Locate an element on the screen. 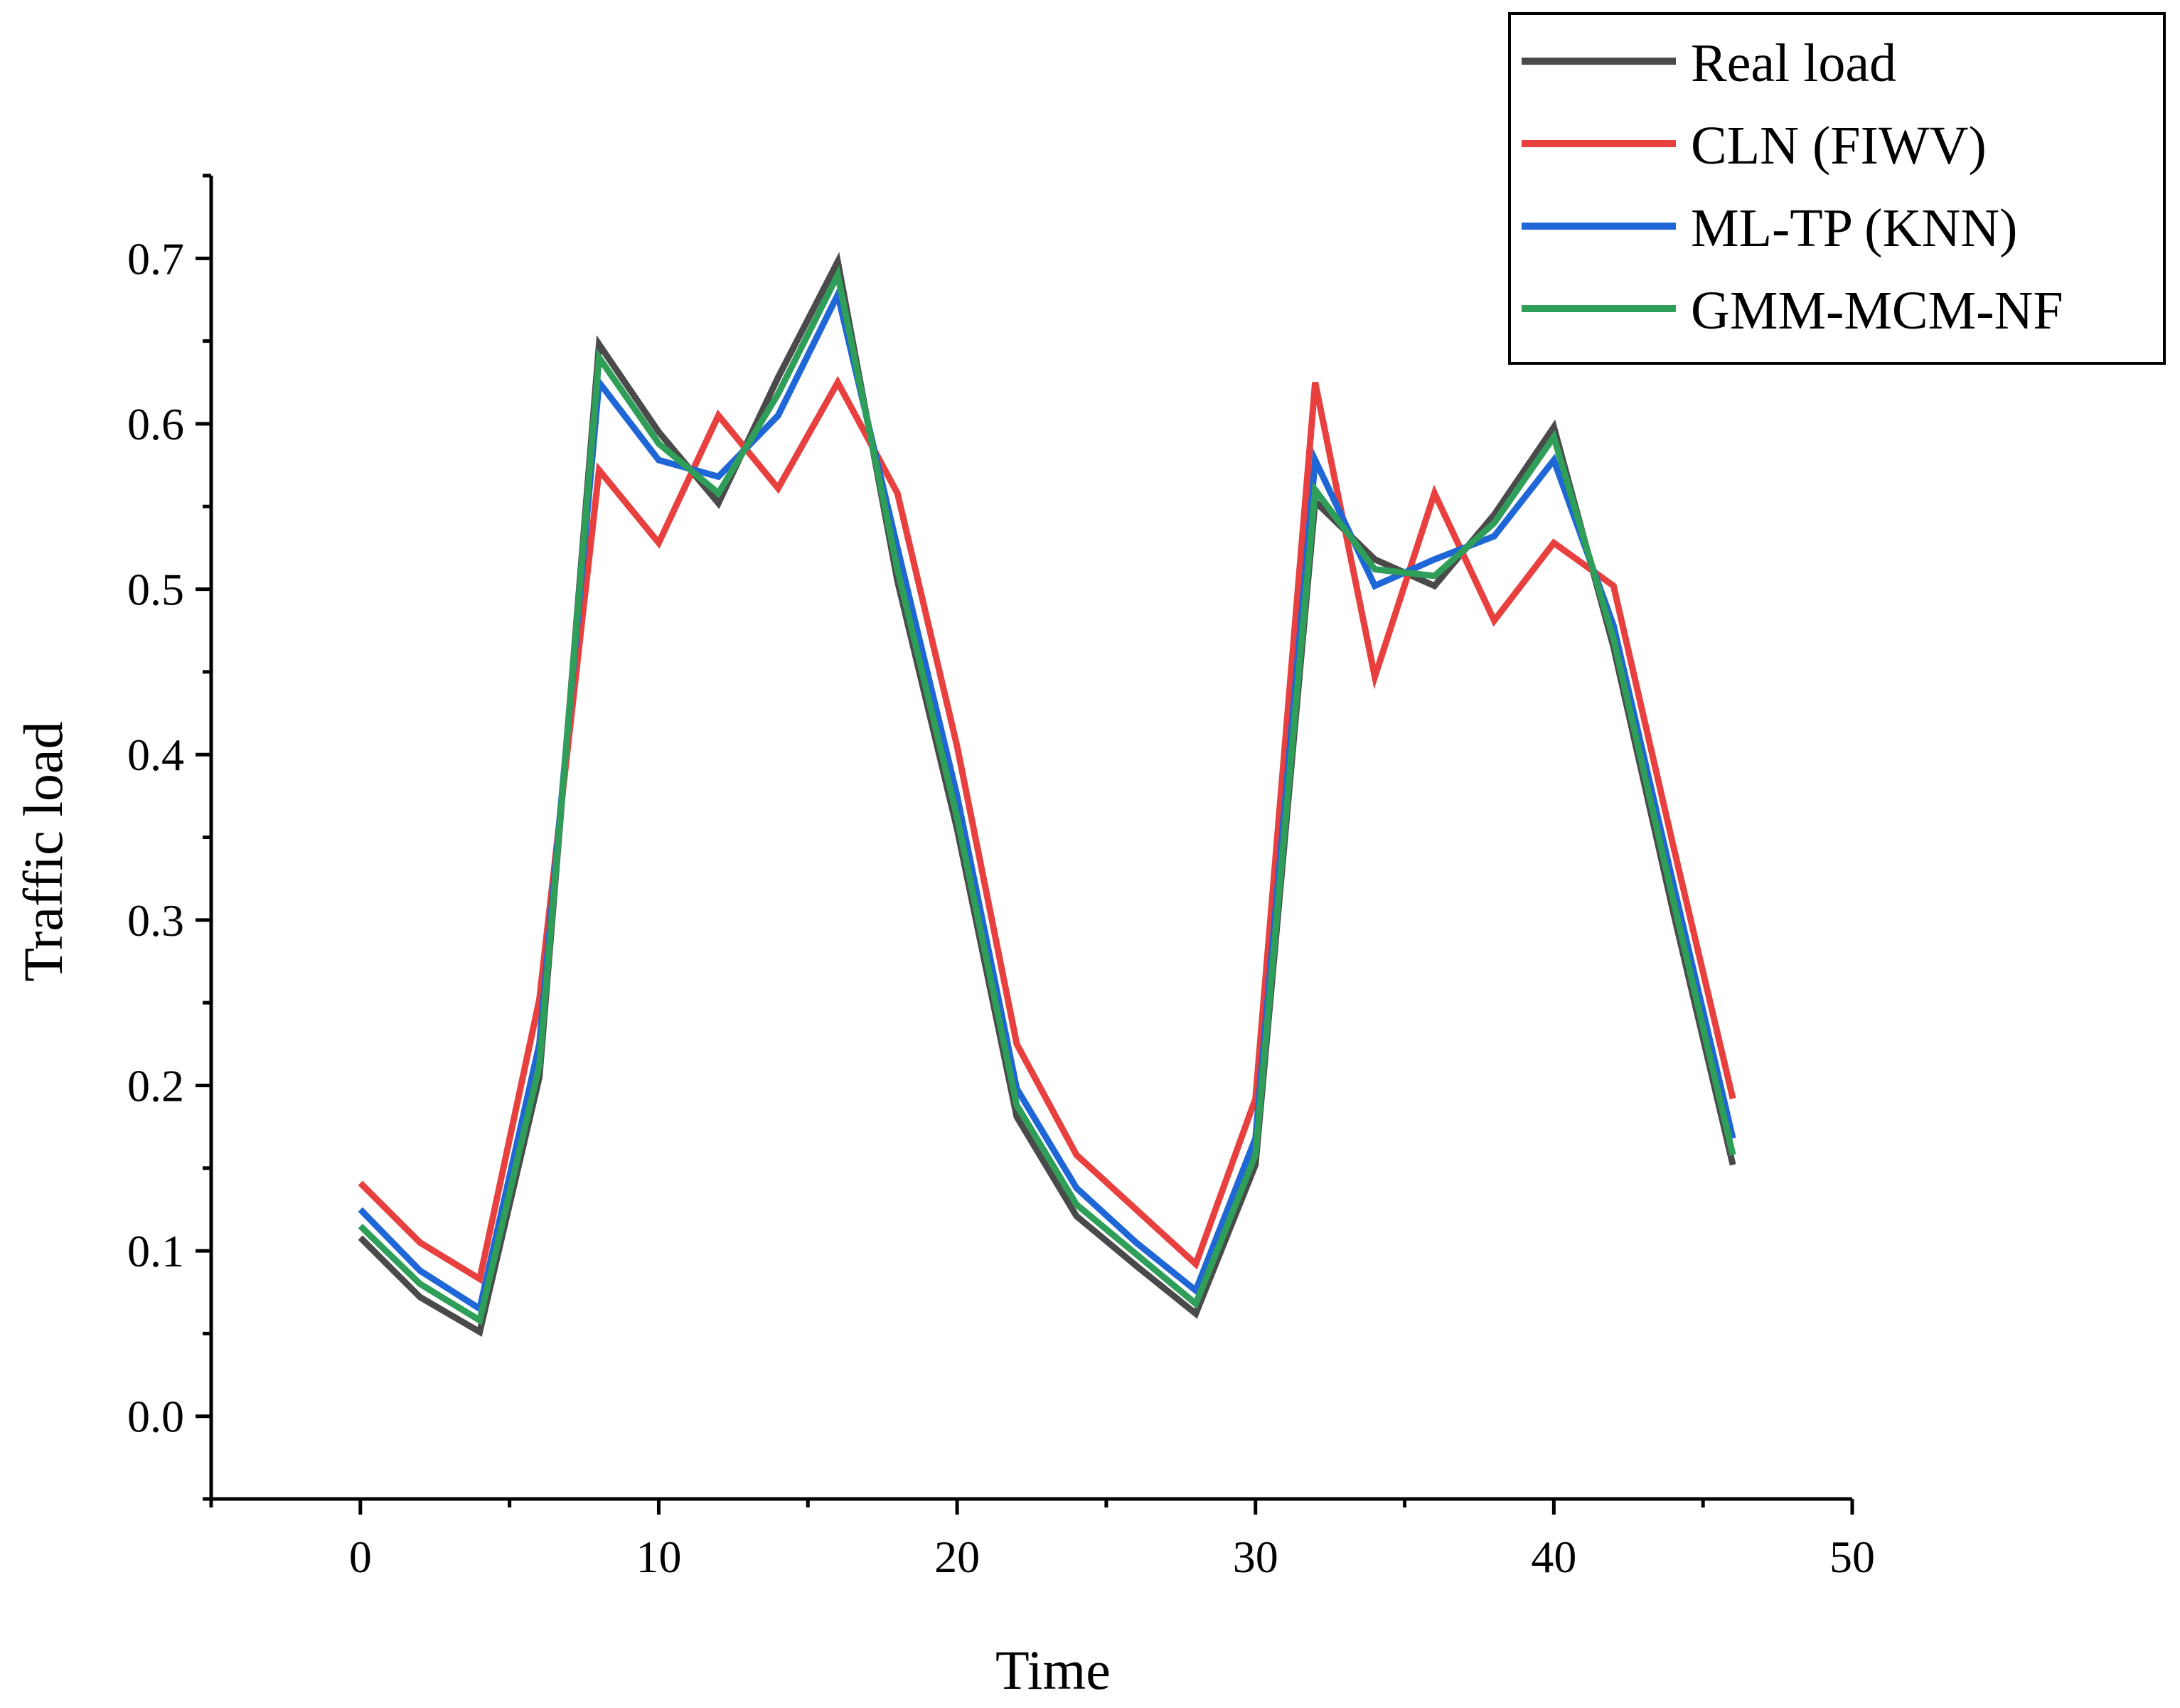 The image size is (2180, 1708). legend-label: CLN (FIWV) is located at coordinates (1839, 146).